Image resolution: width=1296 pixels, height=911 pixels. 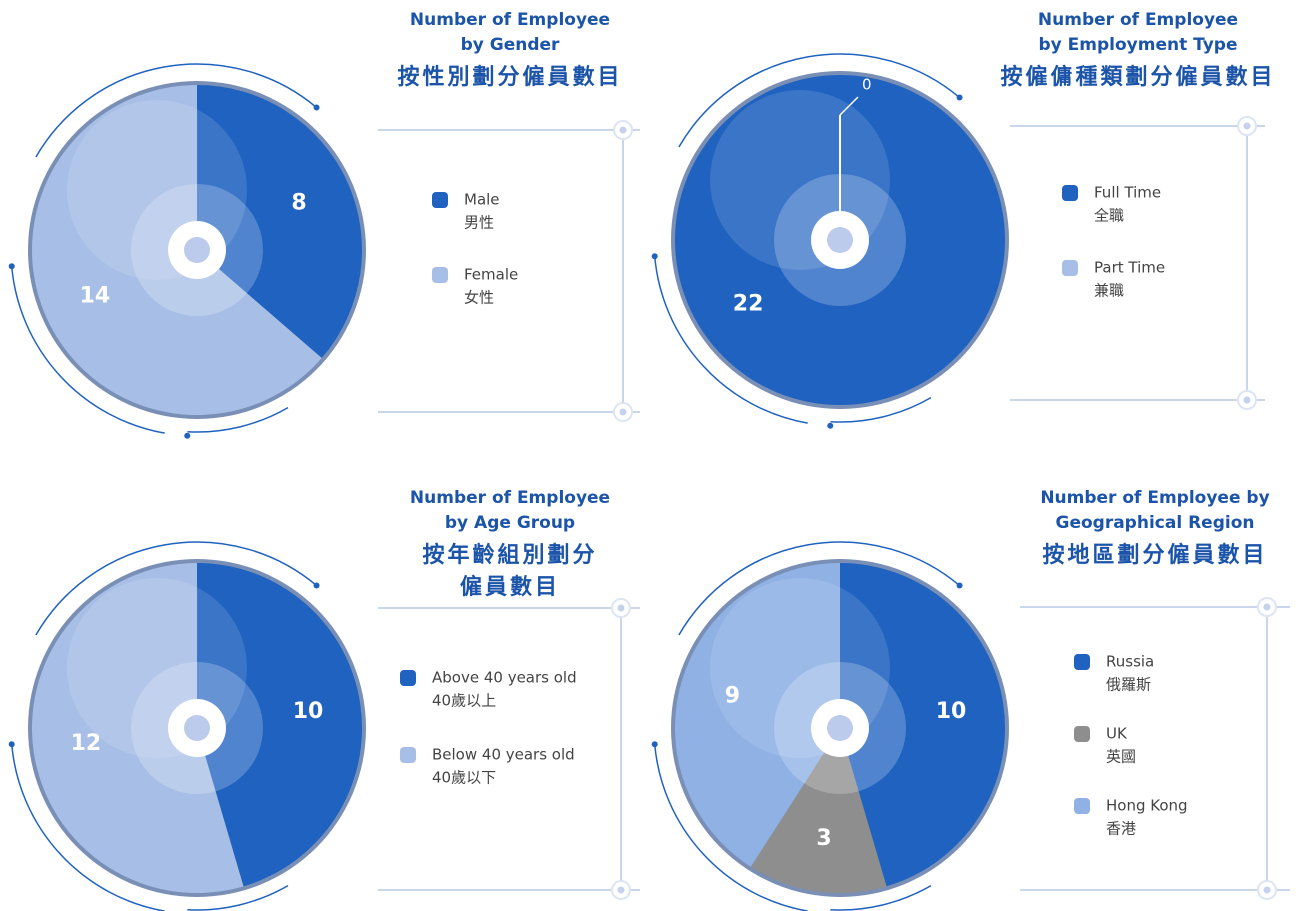 I want to click on leader-line, so click(x=849, y=106).